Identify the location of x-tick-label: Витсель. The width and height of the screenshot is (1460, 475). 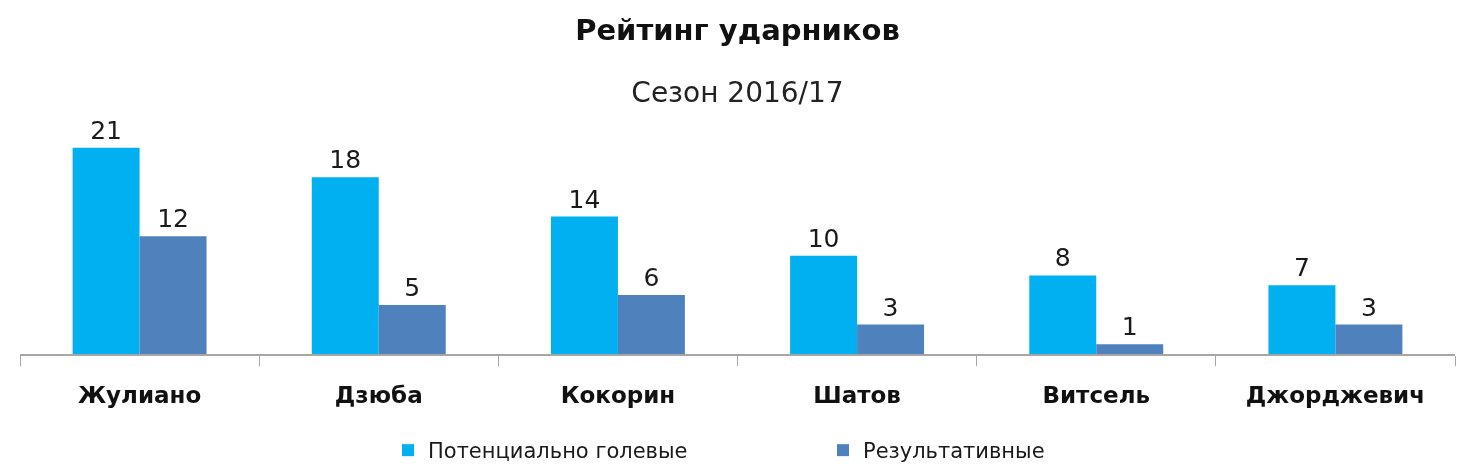
(1096, 395).